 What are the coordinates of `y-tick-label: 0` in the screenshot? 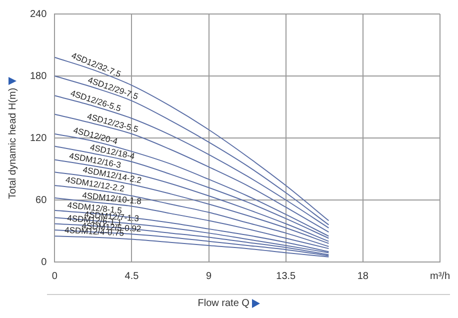 It's located at (44, 262).